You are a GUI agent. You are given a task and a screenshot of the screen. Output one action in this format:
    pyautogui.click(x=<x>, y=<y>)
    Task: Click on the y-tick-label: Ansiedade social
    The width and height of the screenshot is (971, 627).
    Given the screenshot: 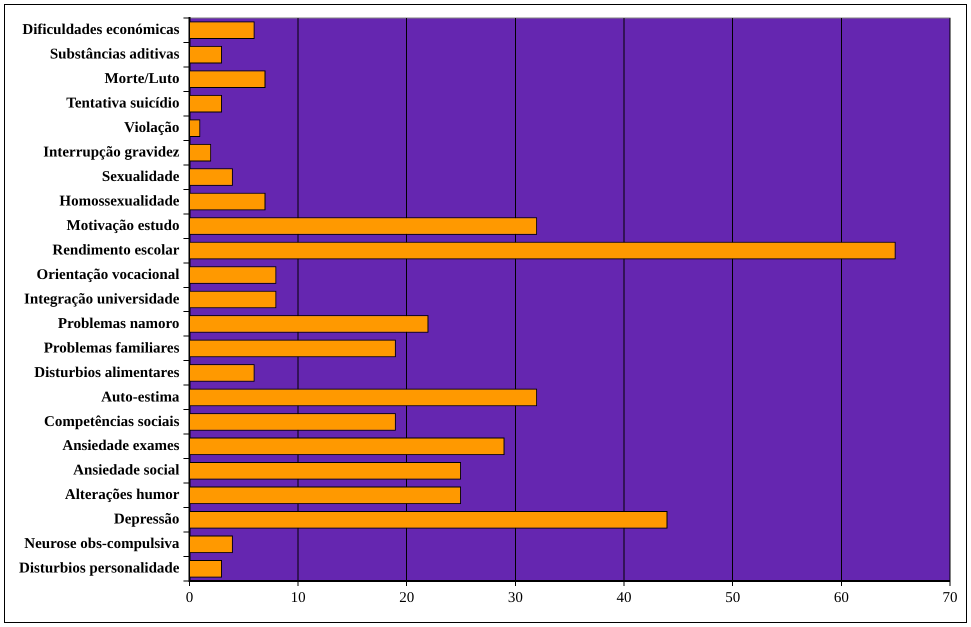 What is the action you would take?
    pyautogui.click(x=126, y=470)
    